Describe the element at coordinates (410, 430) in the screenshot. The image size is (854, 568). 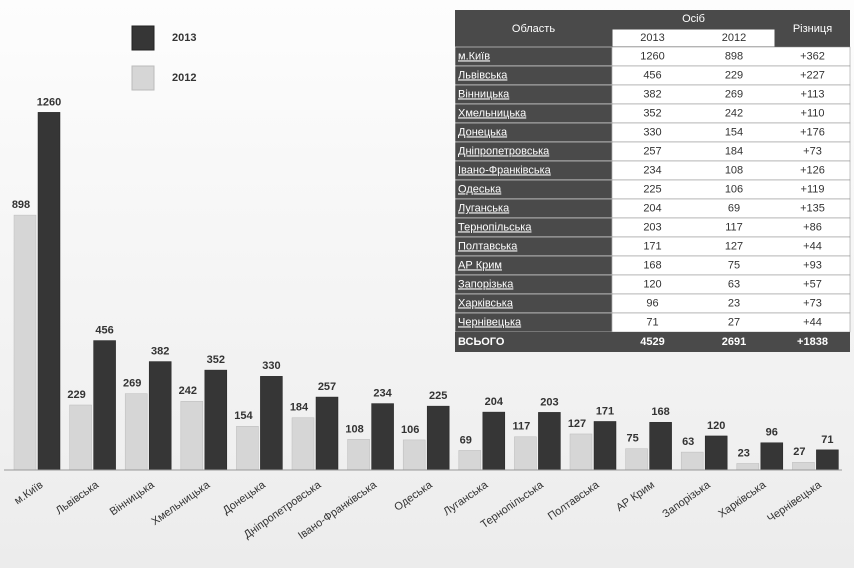
I see `data-label: 106` at that location.